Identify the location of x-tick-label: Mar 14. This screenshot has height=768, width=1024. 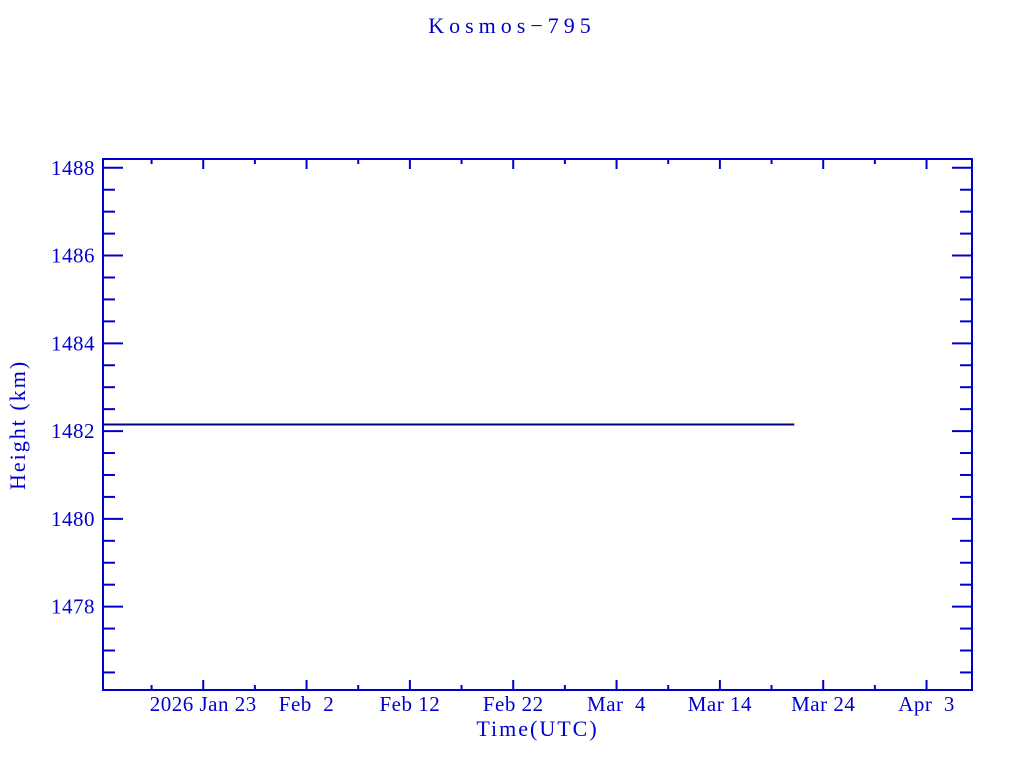
(720, 704).